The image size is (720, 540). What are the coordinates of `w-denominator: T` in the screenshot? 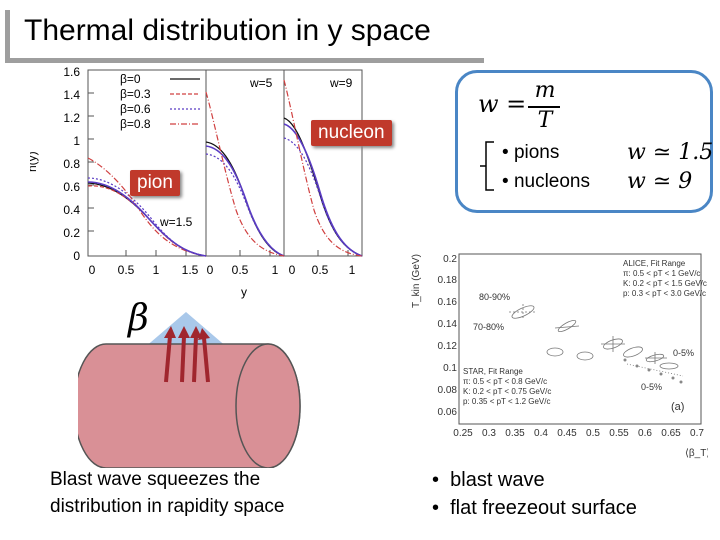 It's located at (545, 120).